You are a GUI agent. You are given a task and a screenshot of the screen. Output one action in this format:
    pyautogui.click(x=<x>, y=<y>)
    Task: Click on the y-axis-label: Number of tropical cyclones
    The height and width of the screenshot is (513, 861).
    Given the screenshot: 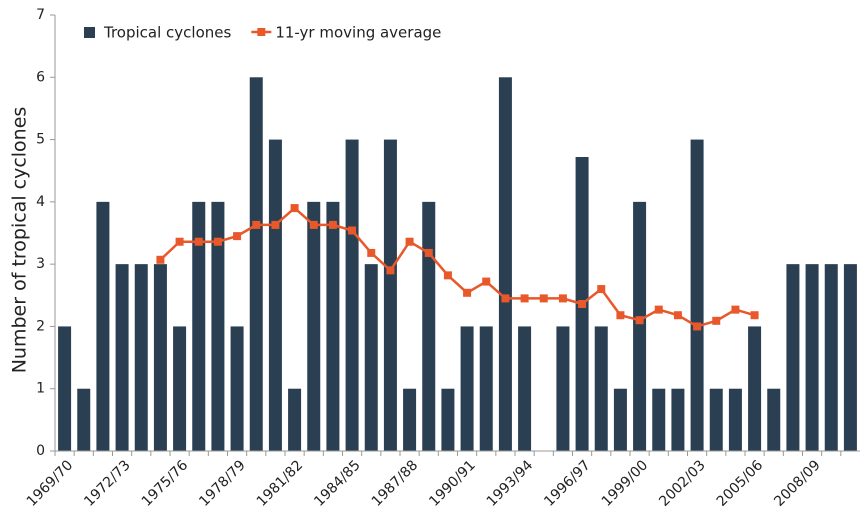 What is the action you would take?
    pyautogui.click(x=20, y=240)
    